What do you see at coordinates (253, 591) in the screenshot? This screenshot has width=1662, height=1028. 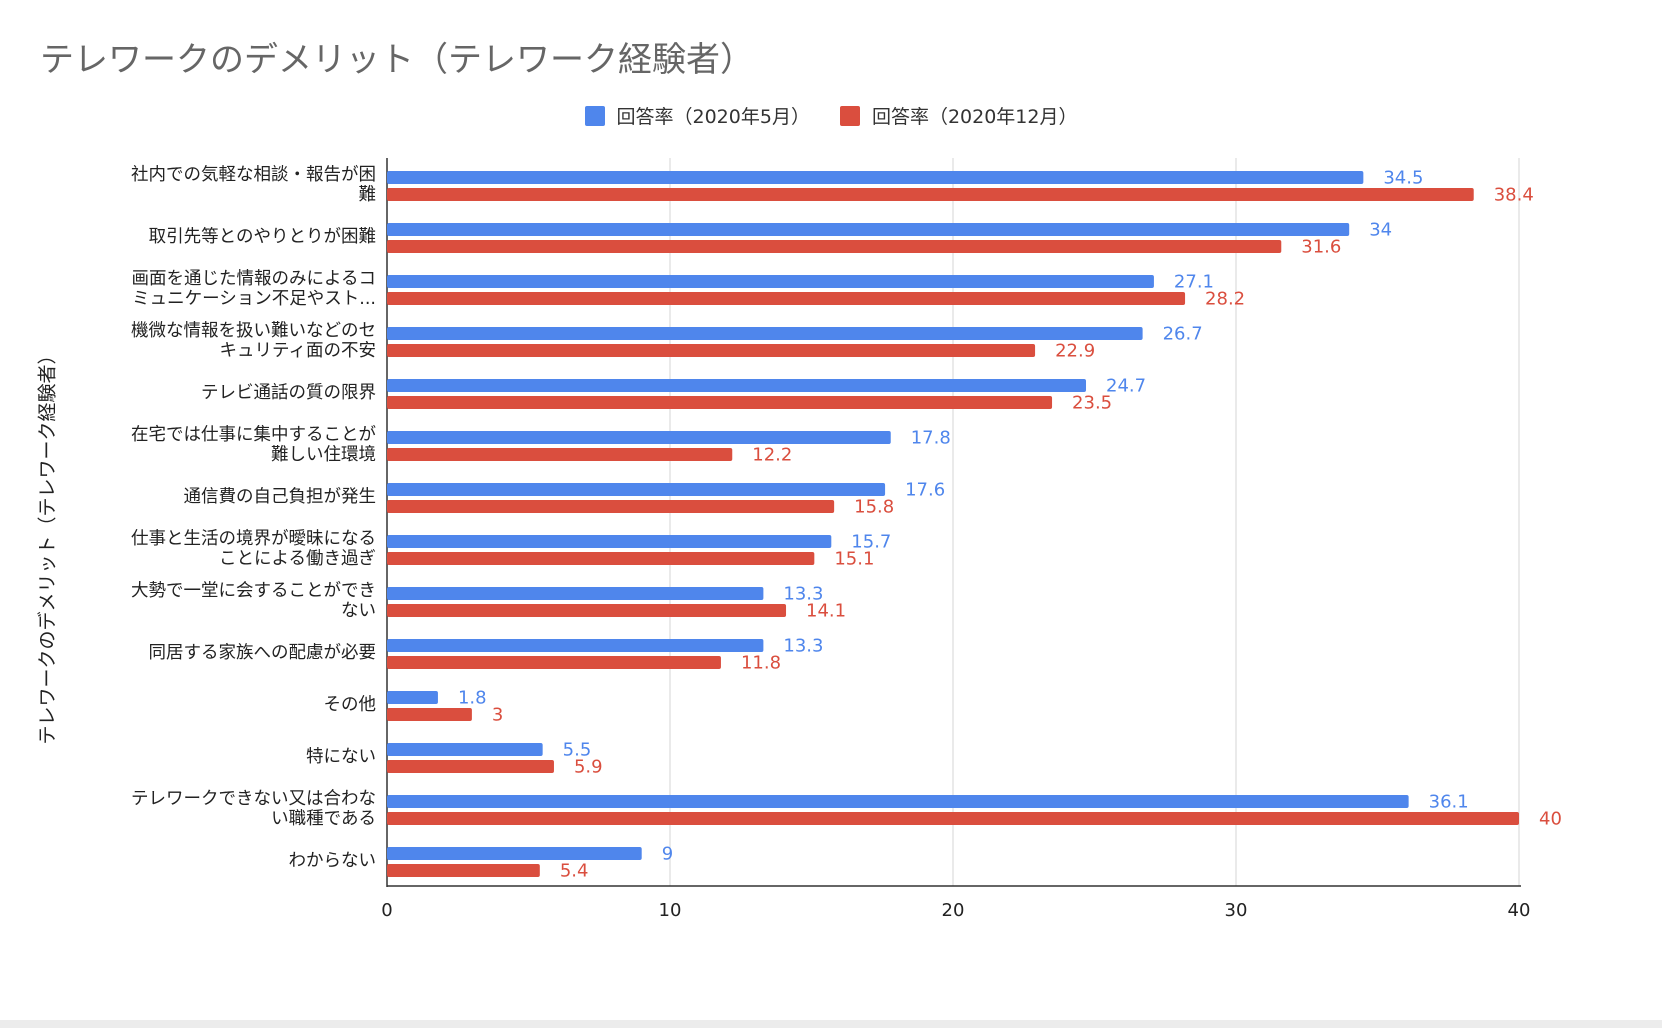 I see `category-label-8-line-0: 大勢で一堂に会することができ` at bounding box center [253, 591].